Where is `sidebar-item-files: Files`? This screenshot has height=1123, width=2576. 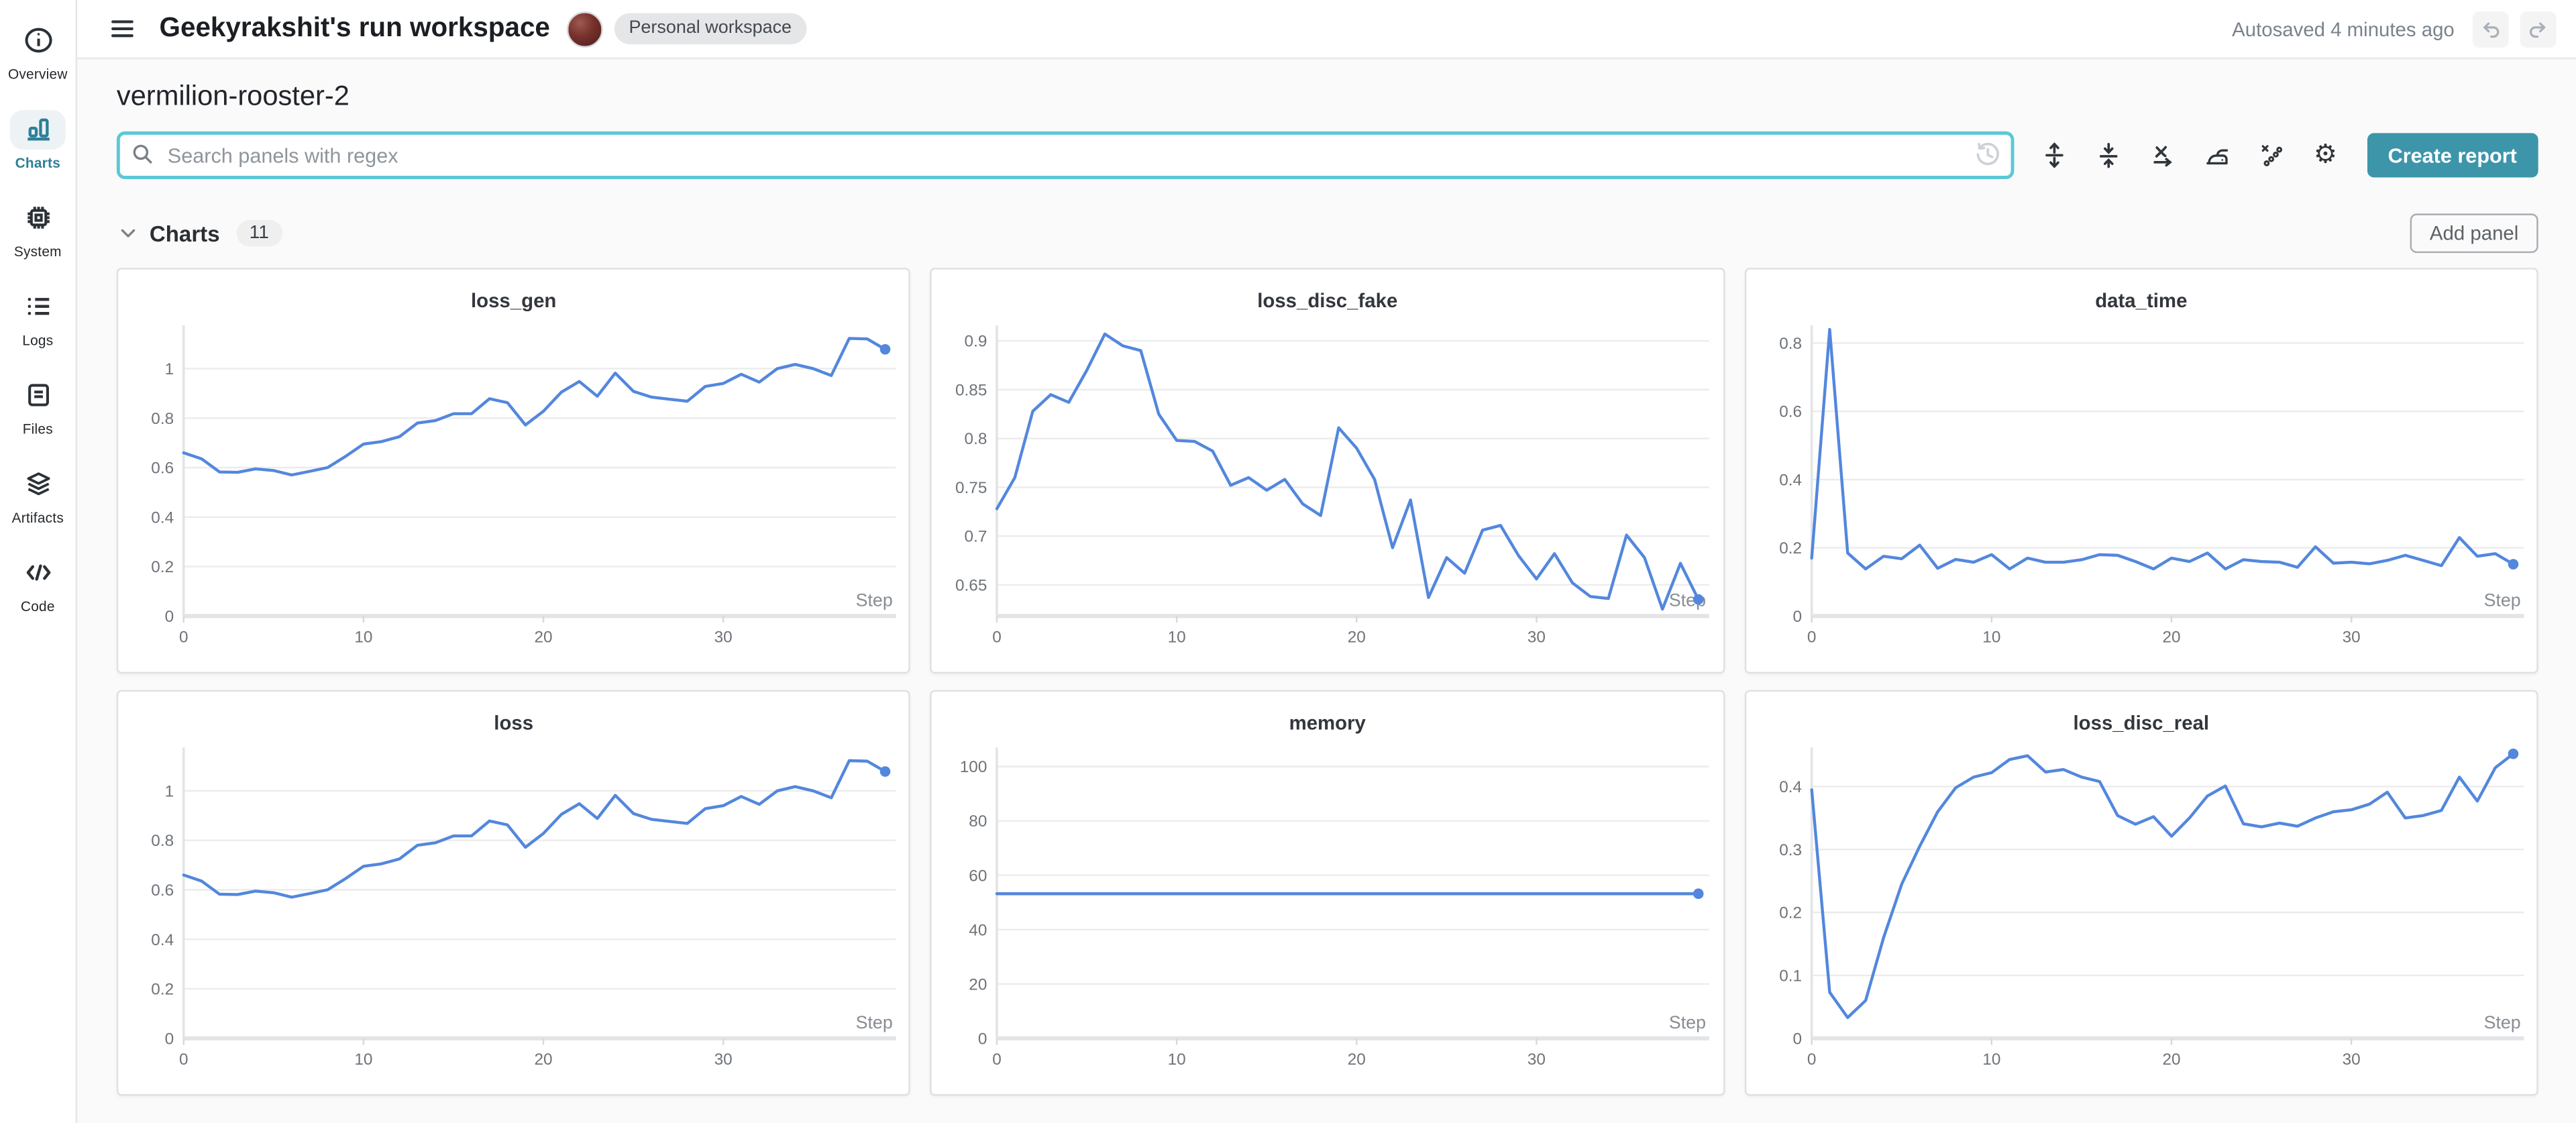
sidebar-item-files: Files is located at coordinates (38, 406).